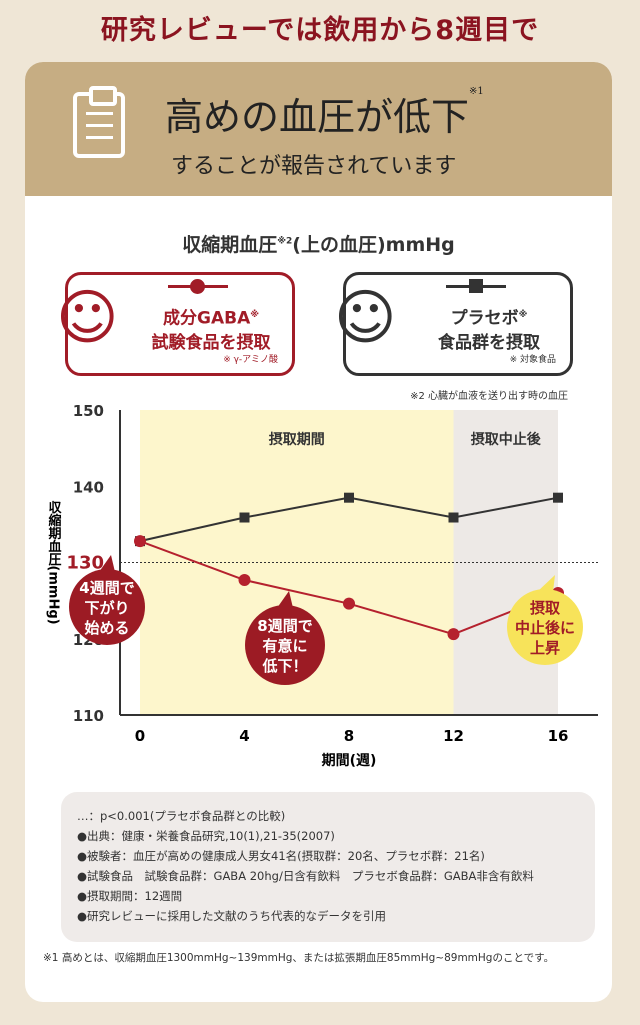 The image size is (640, 1025). I want to click on x-tick-label: 4, so click(244, 736).